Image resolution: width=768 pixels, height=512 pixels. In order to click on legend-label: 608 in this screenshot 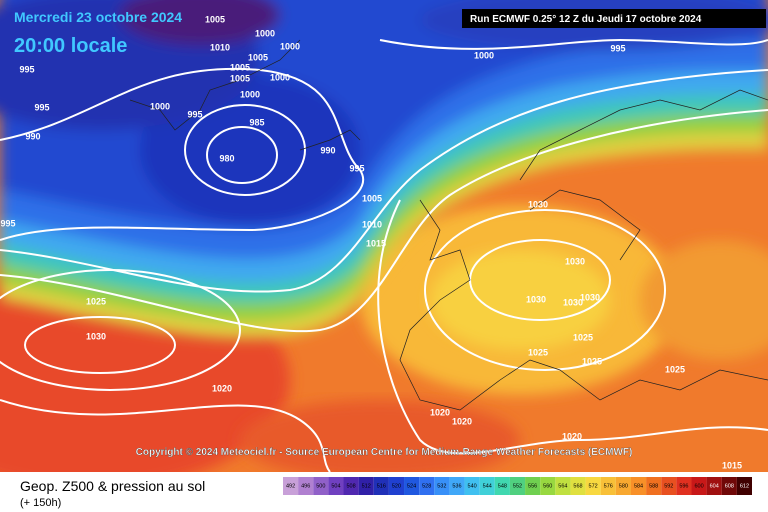, I will do `click(729, 486)`.